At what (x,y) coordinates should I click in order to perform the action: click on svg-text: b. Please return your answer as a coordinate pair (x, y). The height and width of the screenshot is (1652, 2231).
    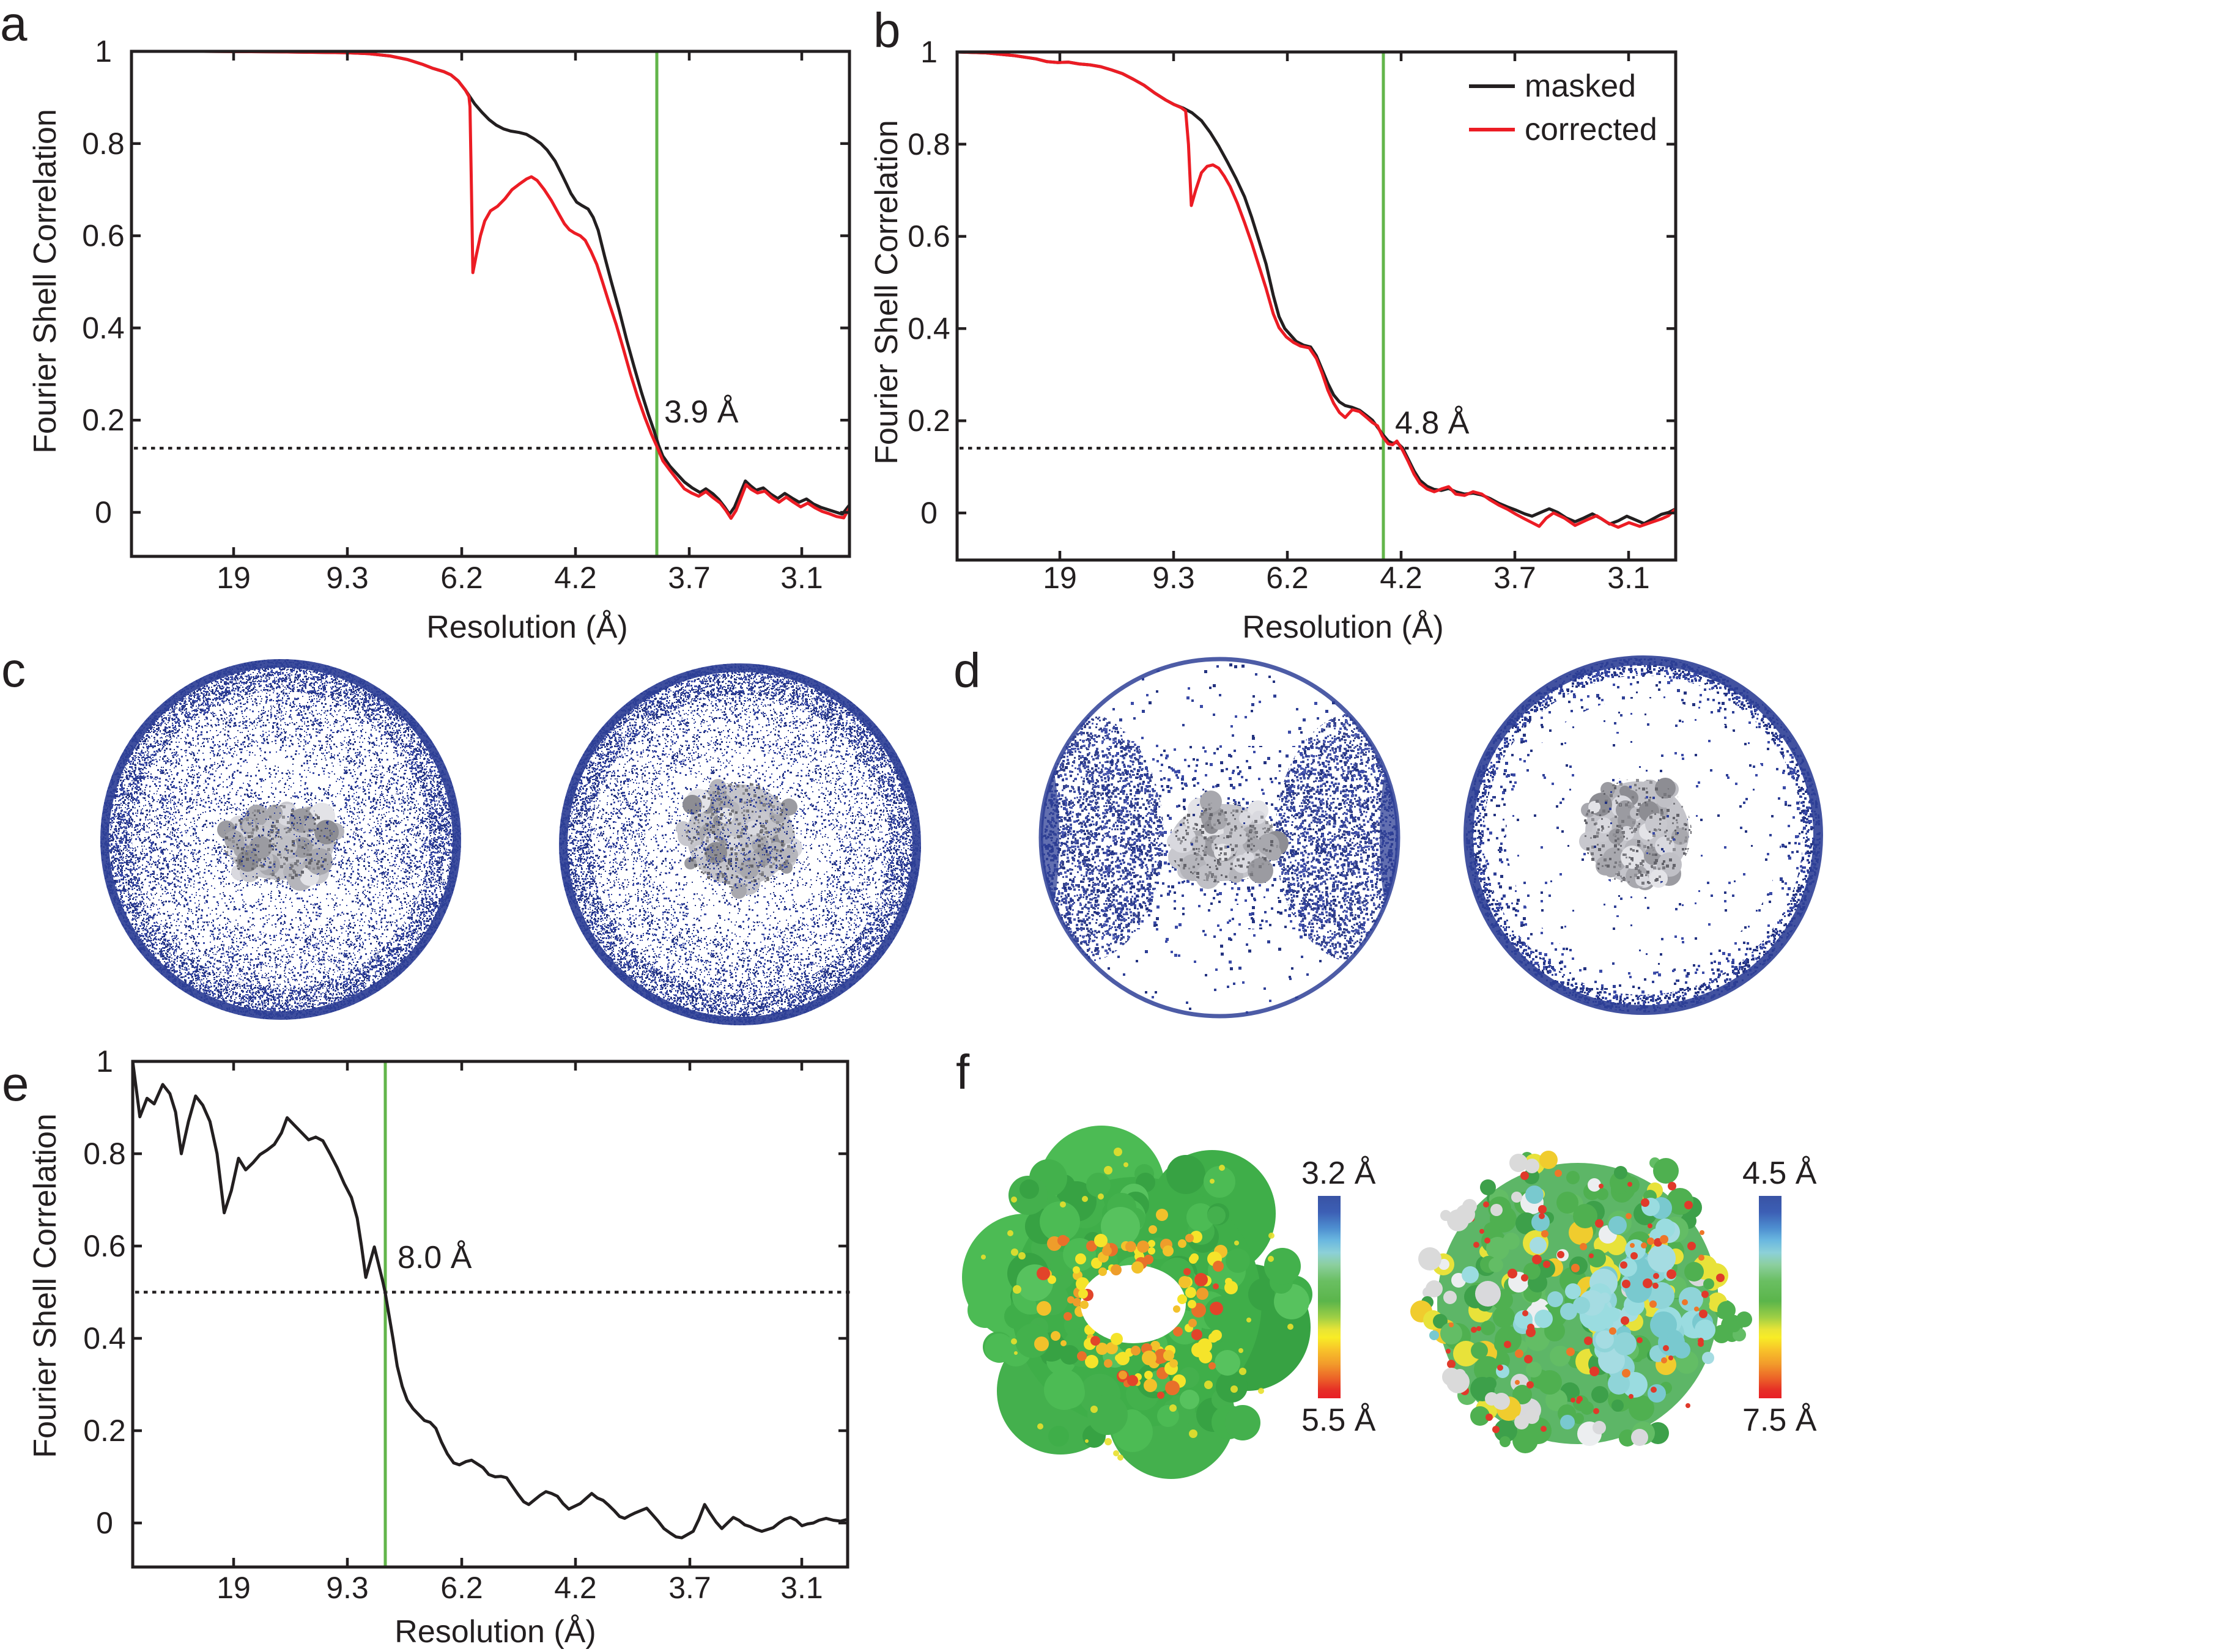
    Looking at the image, I should click on (887, 30).